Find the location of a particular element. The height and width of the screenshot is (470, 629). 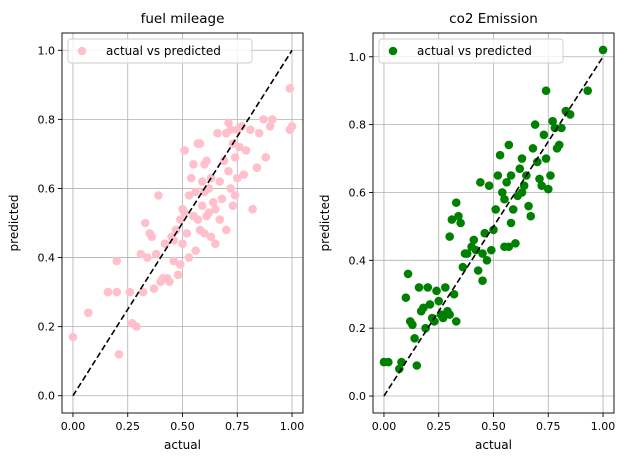

y-tick-label: 0.0 is located at coordinates (47, 396).